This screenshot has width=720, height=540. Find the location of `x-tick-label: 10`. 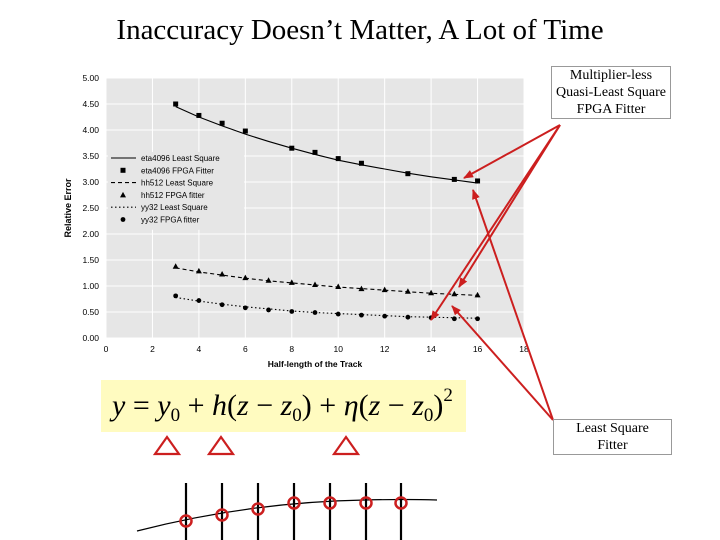

x-tick-label: 10 is located at coordinates (338, 349).